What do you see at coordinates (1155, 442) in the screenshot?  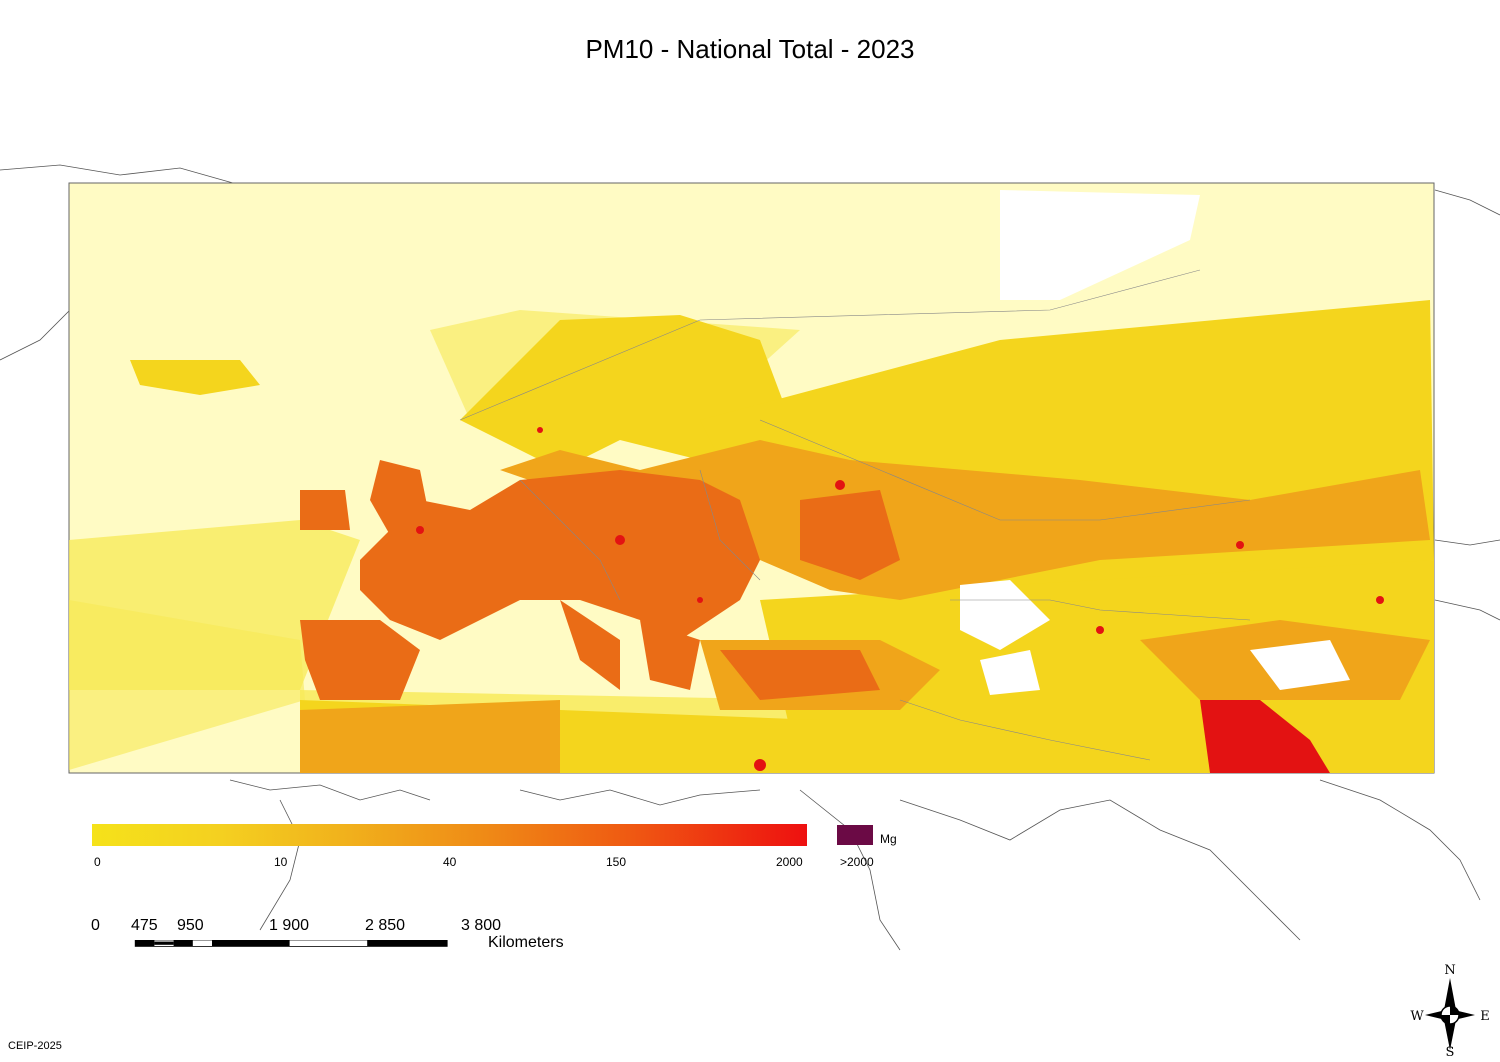 I see `white-deserts` at bounding box center [1155, 442].